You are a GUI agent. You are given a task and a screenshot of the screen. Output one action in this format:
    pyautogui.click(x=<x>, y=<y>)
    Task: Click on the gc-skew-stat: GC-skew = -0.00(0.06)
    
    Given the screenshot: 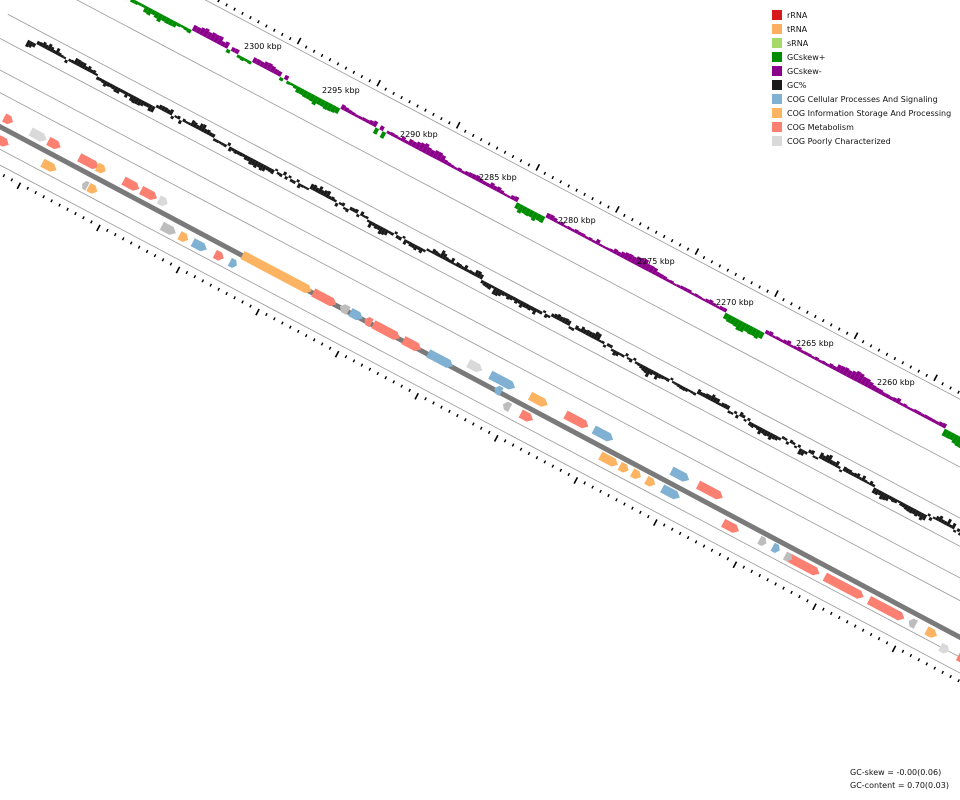 What is the action you would take?
    pyautogui.click(x=896, y=772)
    